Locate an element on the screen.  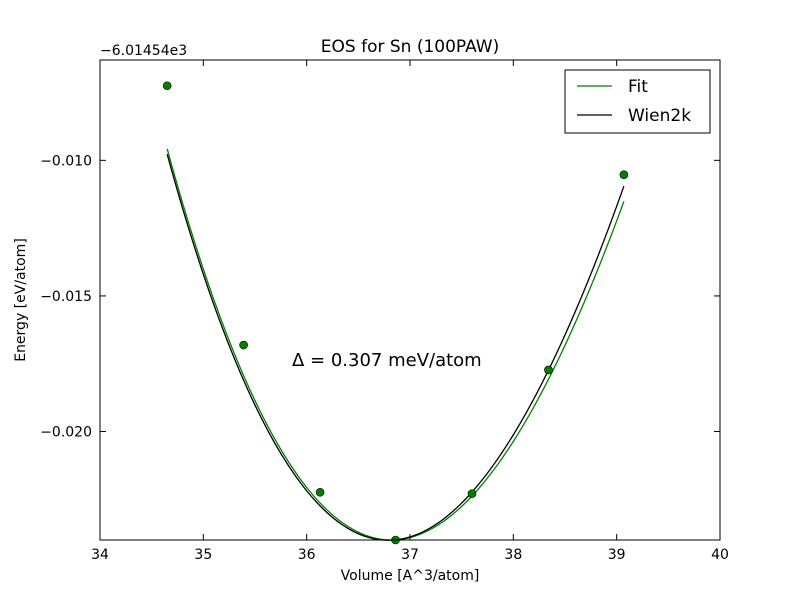
x-axis-label: Volume [A^3/atom] is located at coordinates (410, 576).